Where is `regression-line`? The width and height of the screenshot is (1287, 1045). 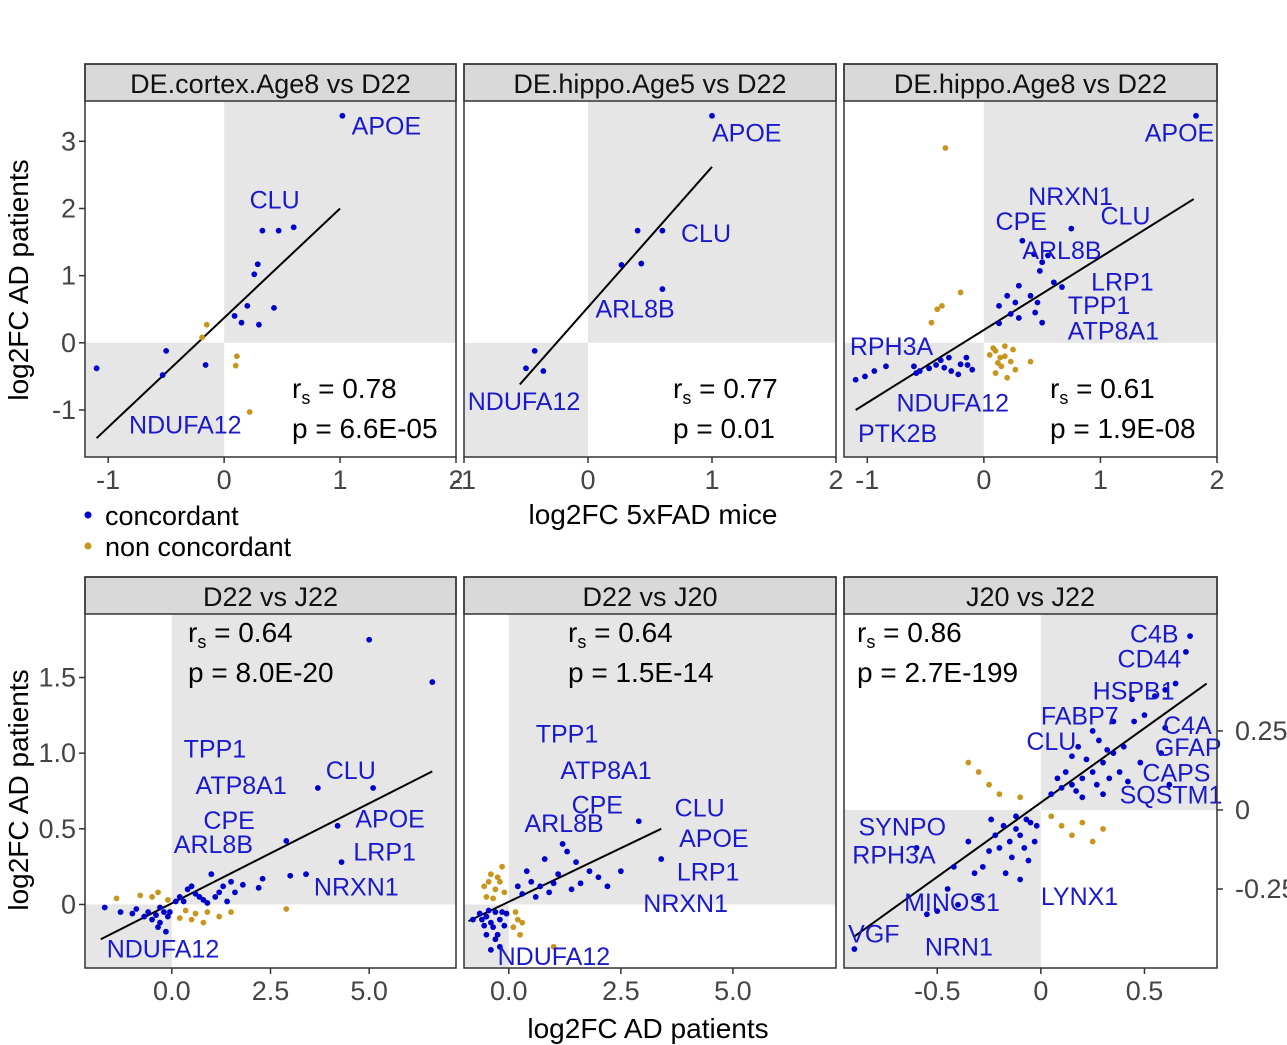
regression-line is located at coordinates (218, 323).